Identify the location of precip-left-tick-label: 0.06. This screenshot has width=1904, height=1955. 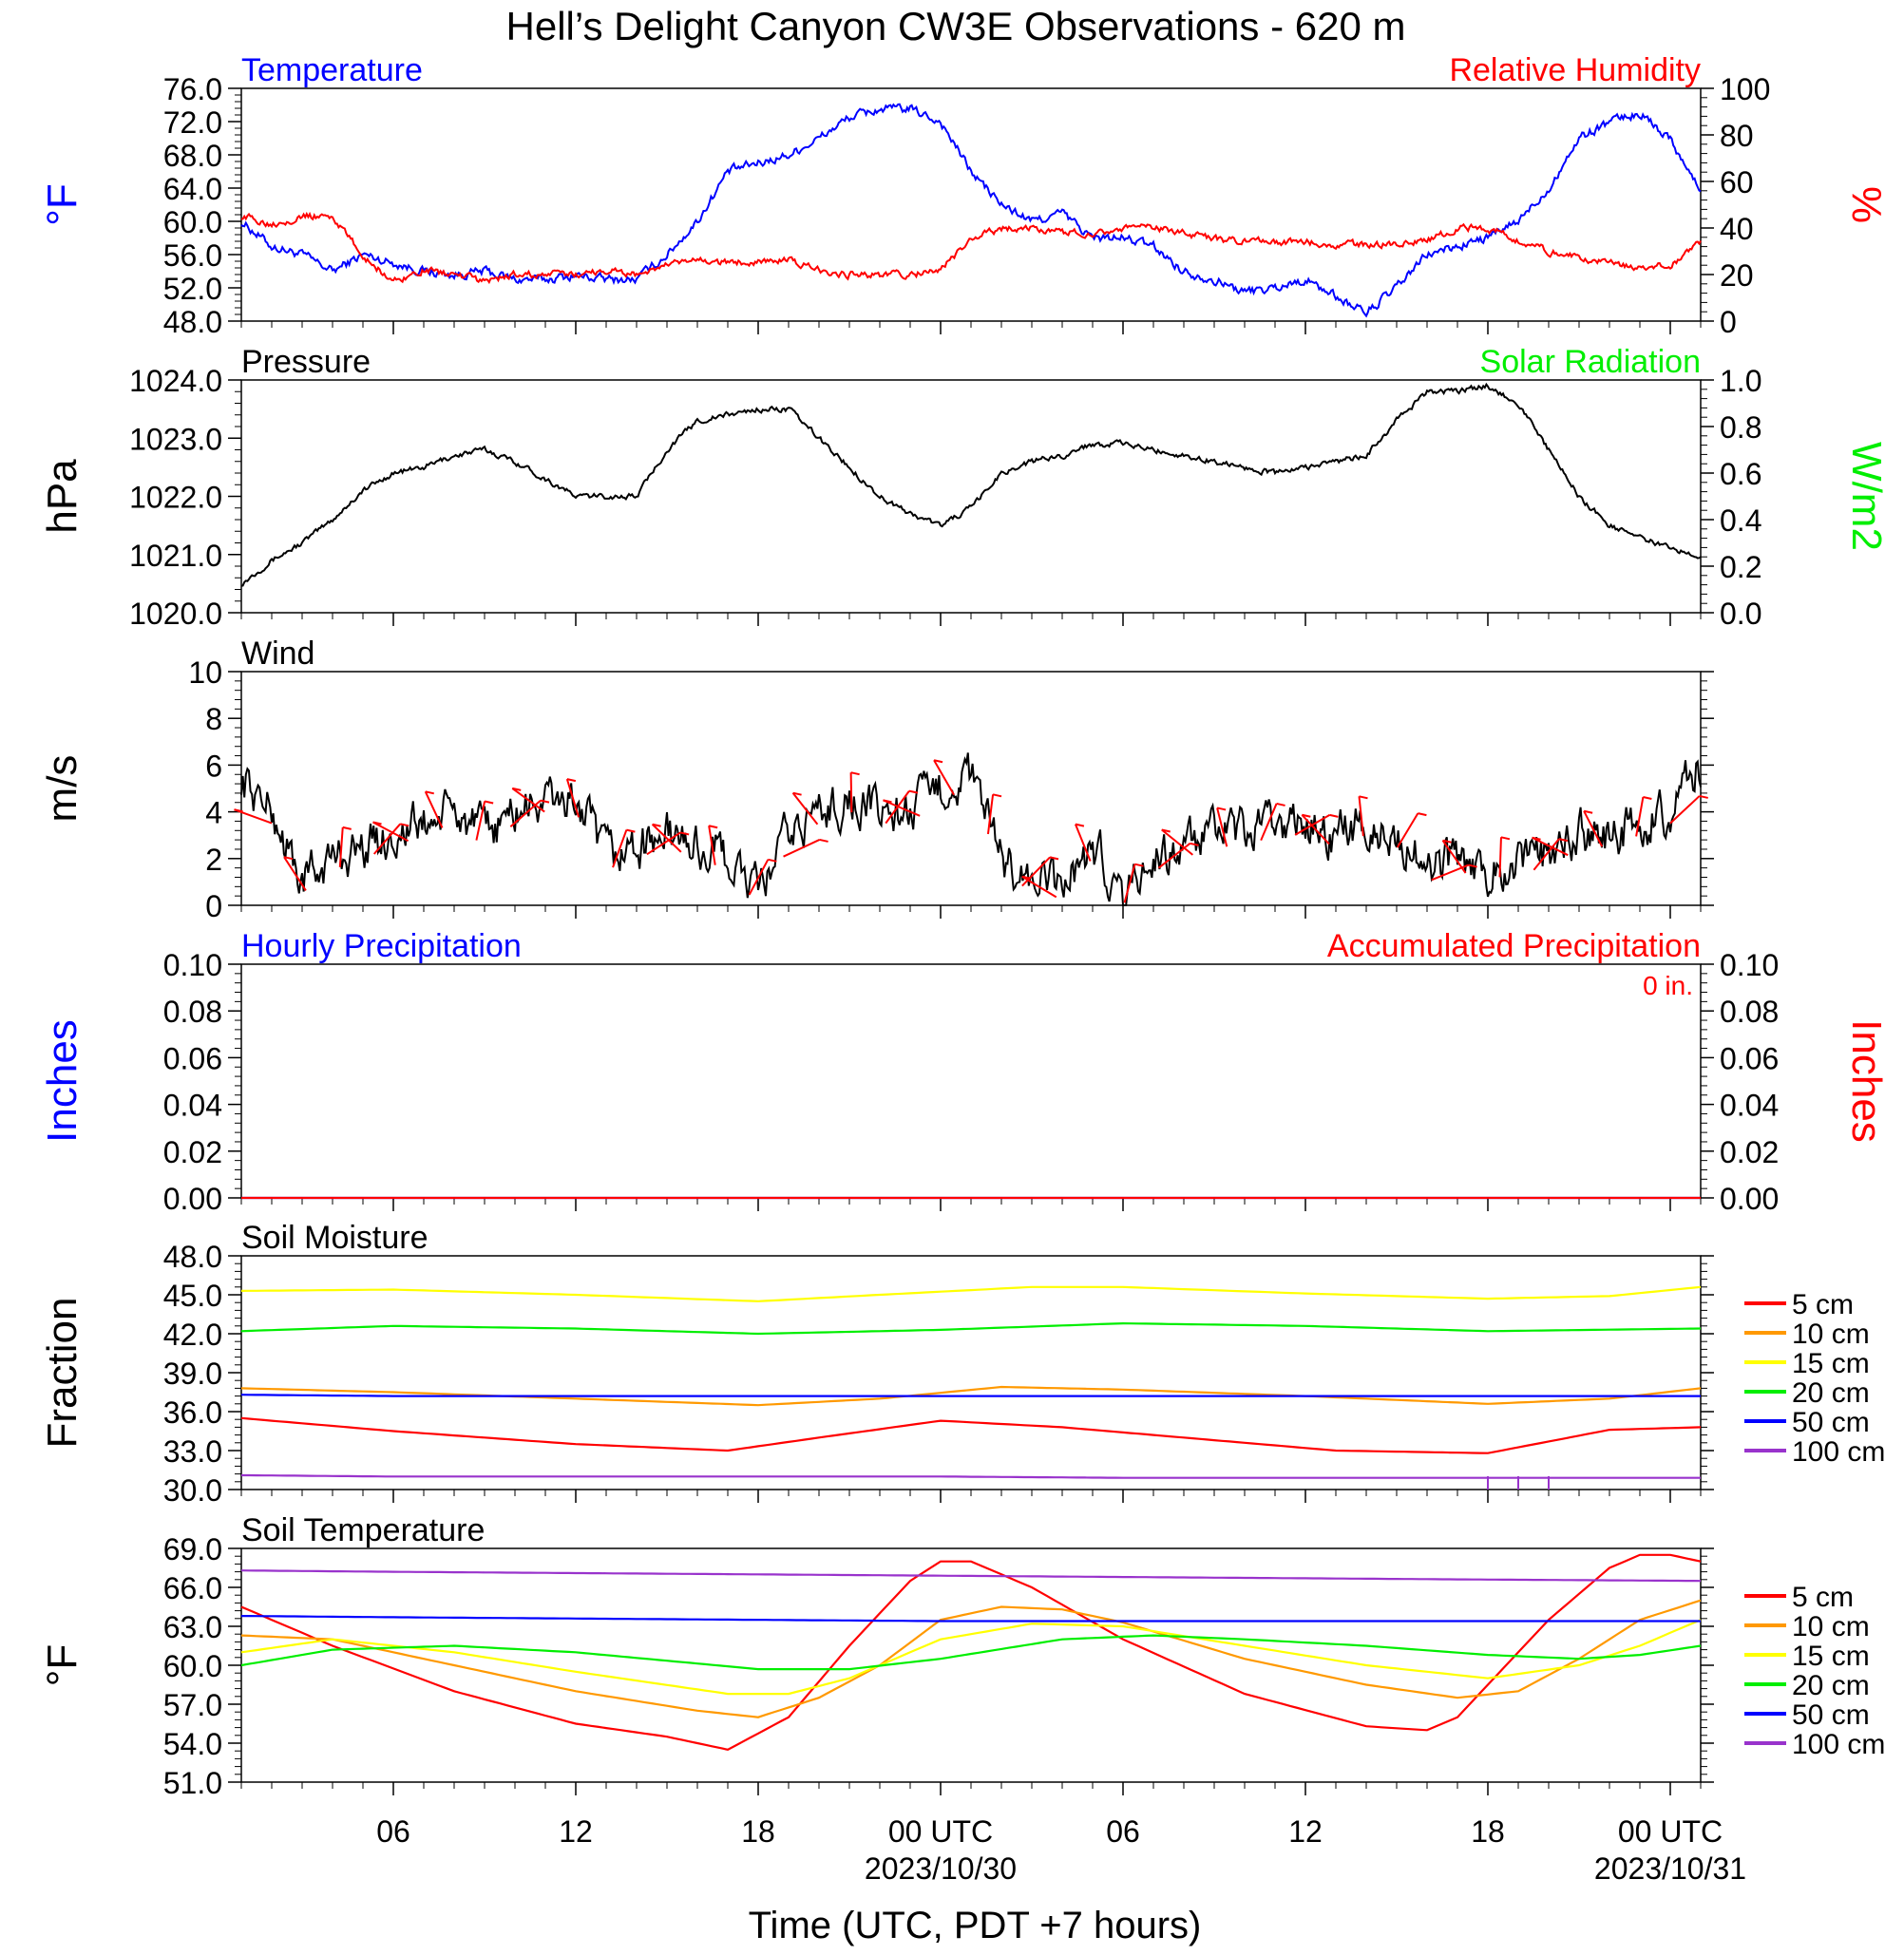
(193, 1058).